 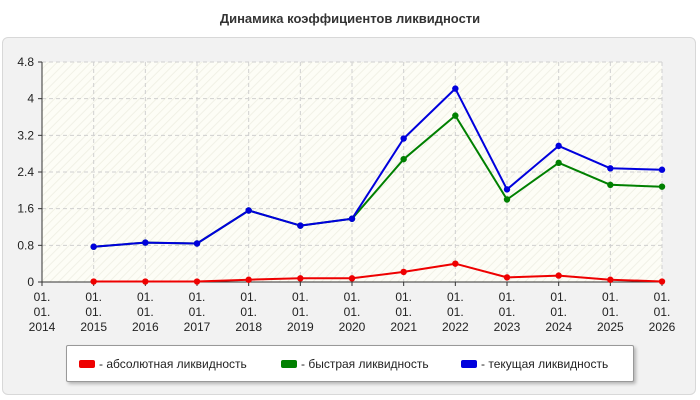 What do you see at coordinates (25, 62) in the screenshot?
I see `y-tick-label: 4.8` at bounding box center [25, 62].